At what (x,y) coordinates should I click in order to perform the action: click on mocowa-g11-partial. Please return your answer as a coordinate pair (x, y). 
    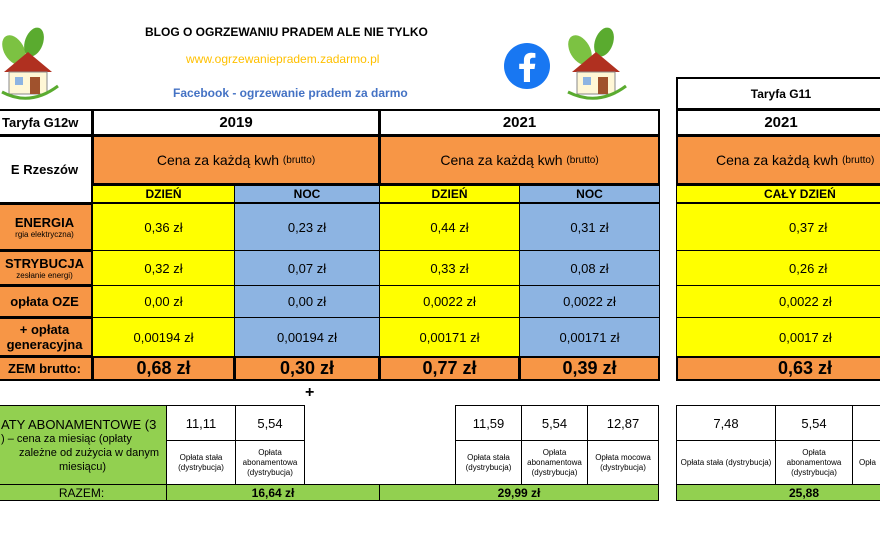
    Looking at the image, I should click on (866, 423).